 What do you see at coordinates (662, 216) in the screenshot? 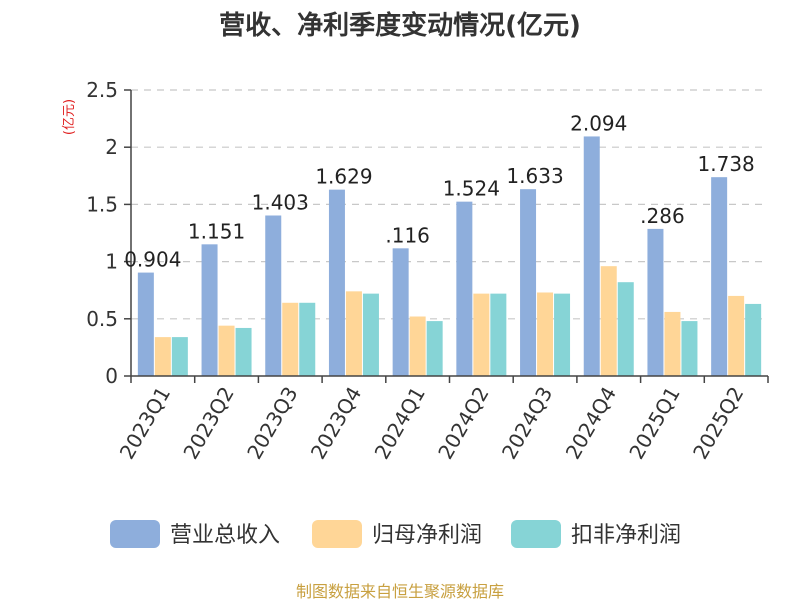
I see `data-label: .286` at bounding box center [662, 216].